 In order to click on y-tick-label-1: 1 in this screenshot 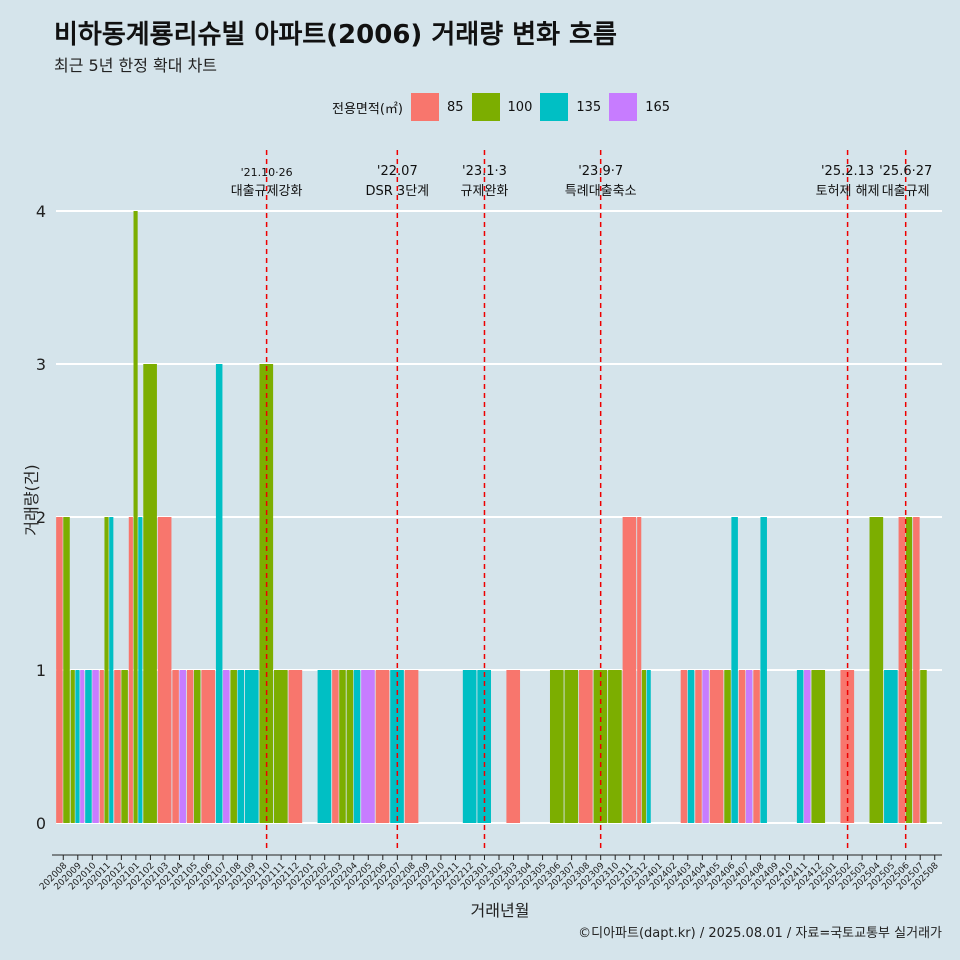, I will do `click(41, 670)`.